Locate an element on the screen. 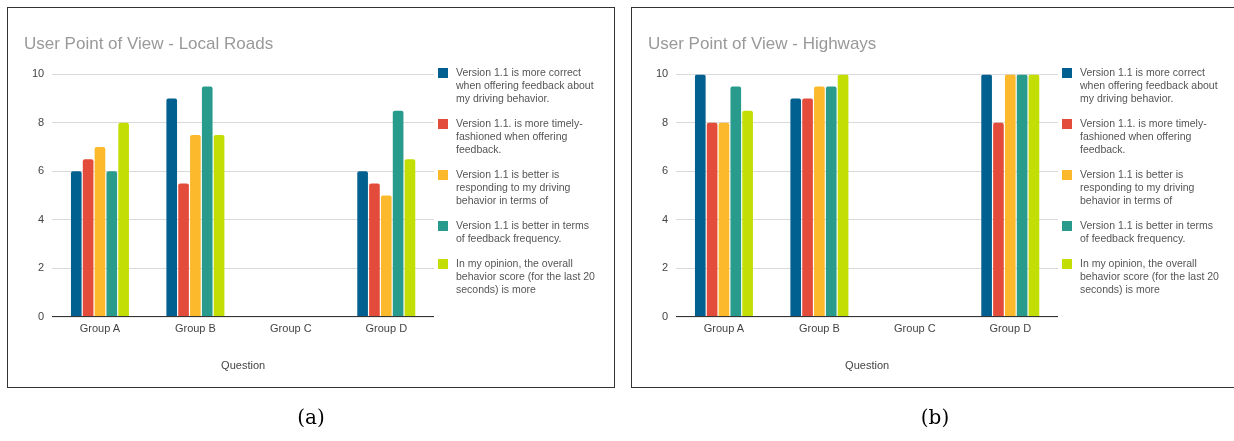  text: (b) is located at coordinates (935, 417).